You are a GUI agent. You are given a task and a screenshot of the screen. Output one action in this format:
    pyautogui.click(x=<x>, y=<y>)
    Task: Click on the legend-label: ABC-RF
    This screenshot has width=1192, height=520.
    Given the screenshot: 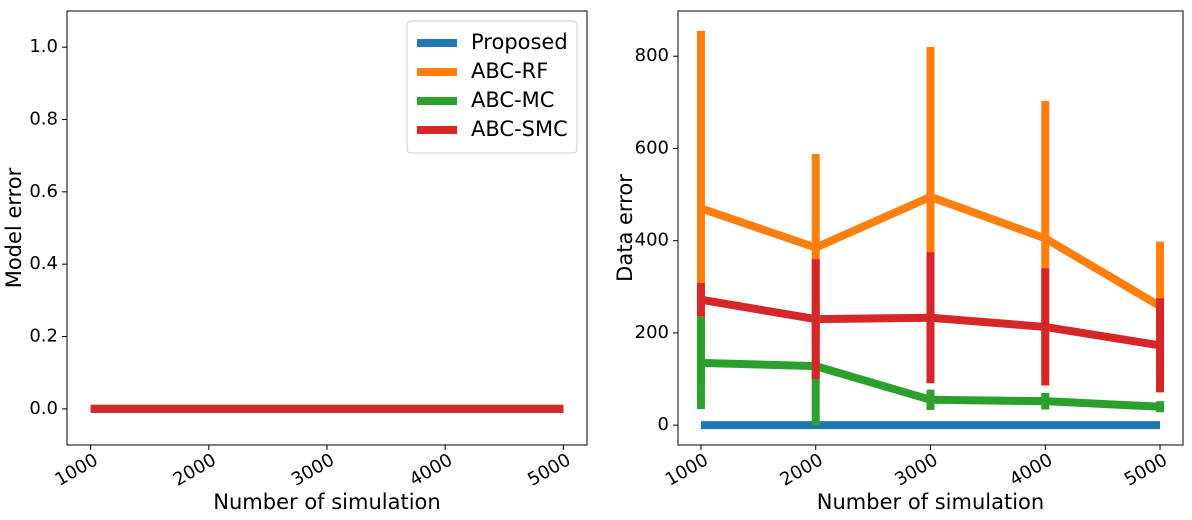 What is the action you would take?
    pyautogui.click(x=509, y=71)
    